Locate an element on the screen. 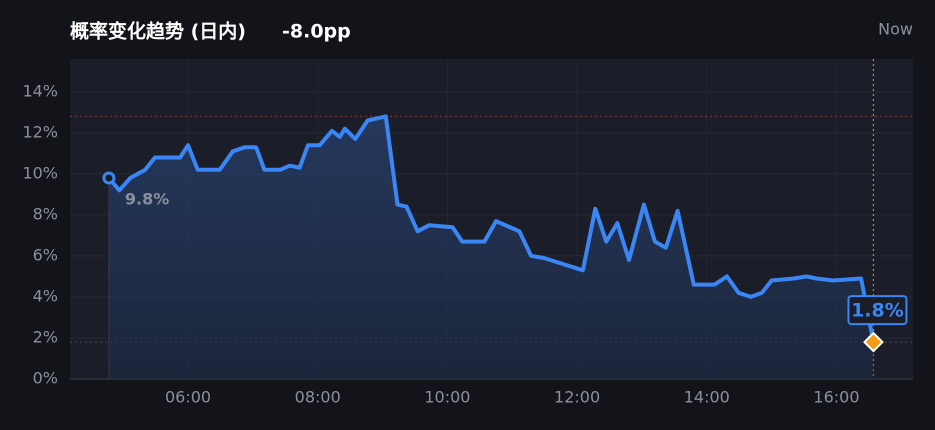 The image size is (935, 430). y-tick-label: 0% is located at coordinates (45, 378).